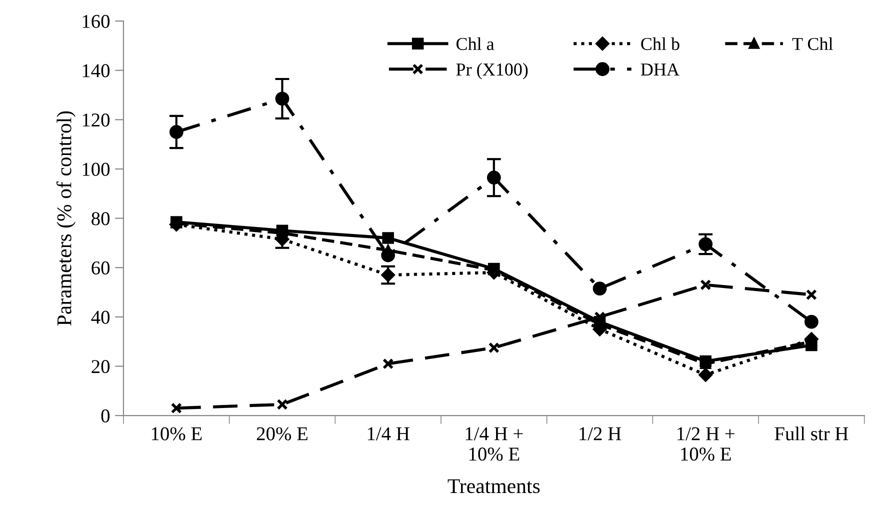  What do you see at coordinates (812, 43) in the screenshot?
I see `legend-label: T Chl` at bounding box center [812, 43].